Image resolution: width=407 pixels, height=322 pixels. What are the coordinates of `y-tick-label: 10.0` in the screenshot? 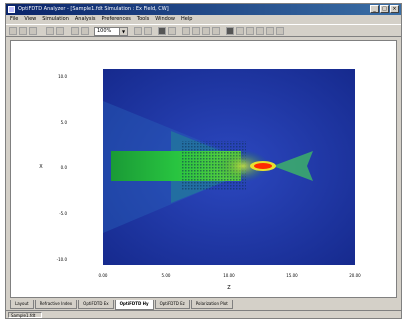 It's located at (62, 76).